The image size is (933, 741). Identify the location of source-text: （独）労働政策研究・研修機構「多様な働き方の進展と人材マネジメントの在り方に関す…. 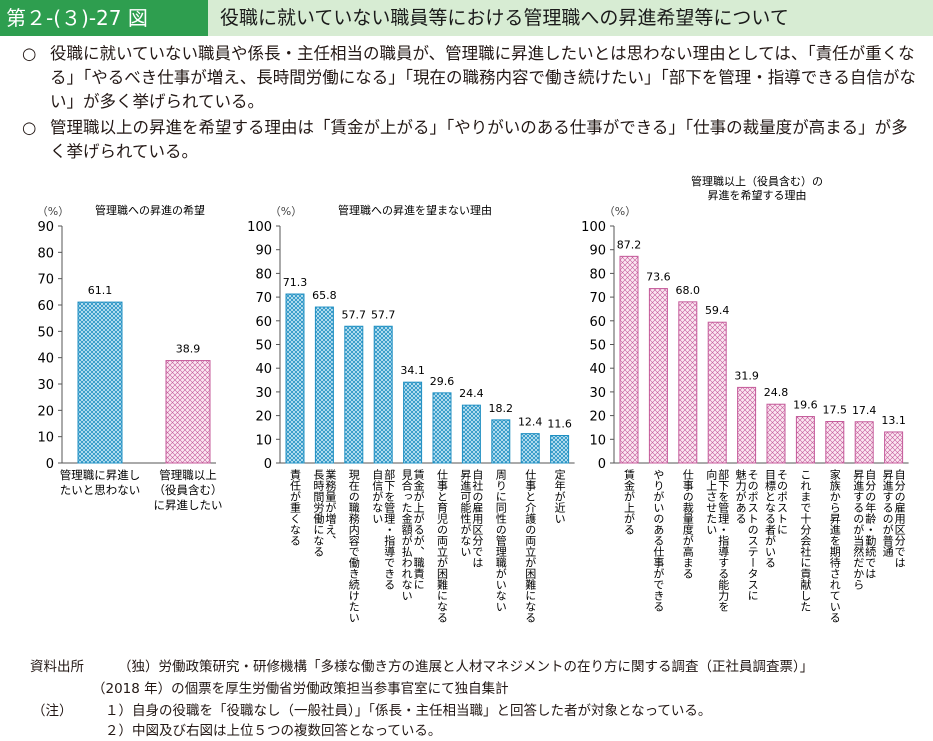
(466, 667).